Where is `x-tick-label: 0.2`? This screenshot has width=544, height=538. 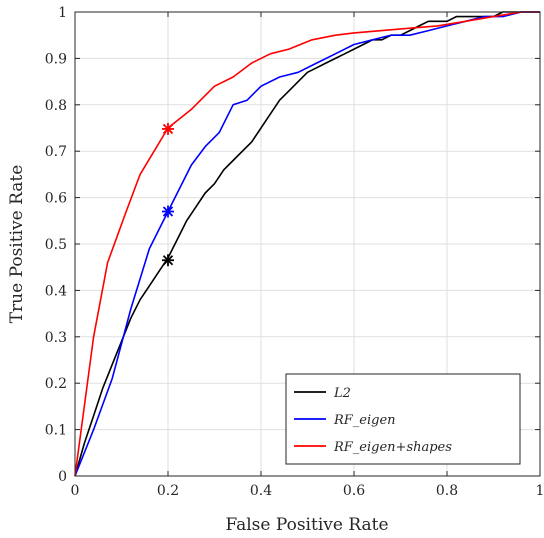
x-tick-label: 0.2 is located at coordinates (168, 491).